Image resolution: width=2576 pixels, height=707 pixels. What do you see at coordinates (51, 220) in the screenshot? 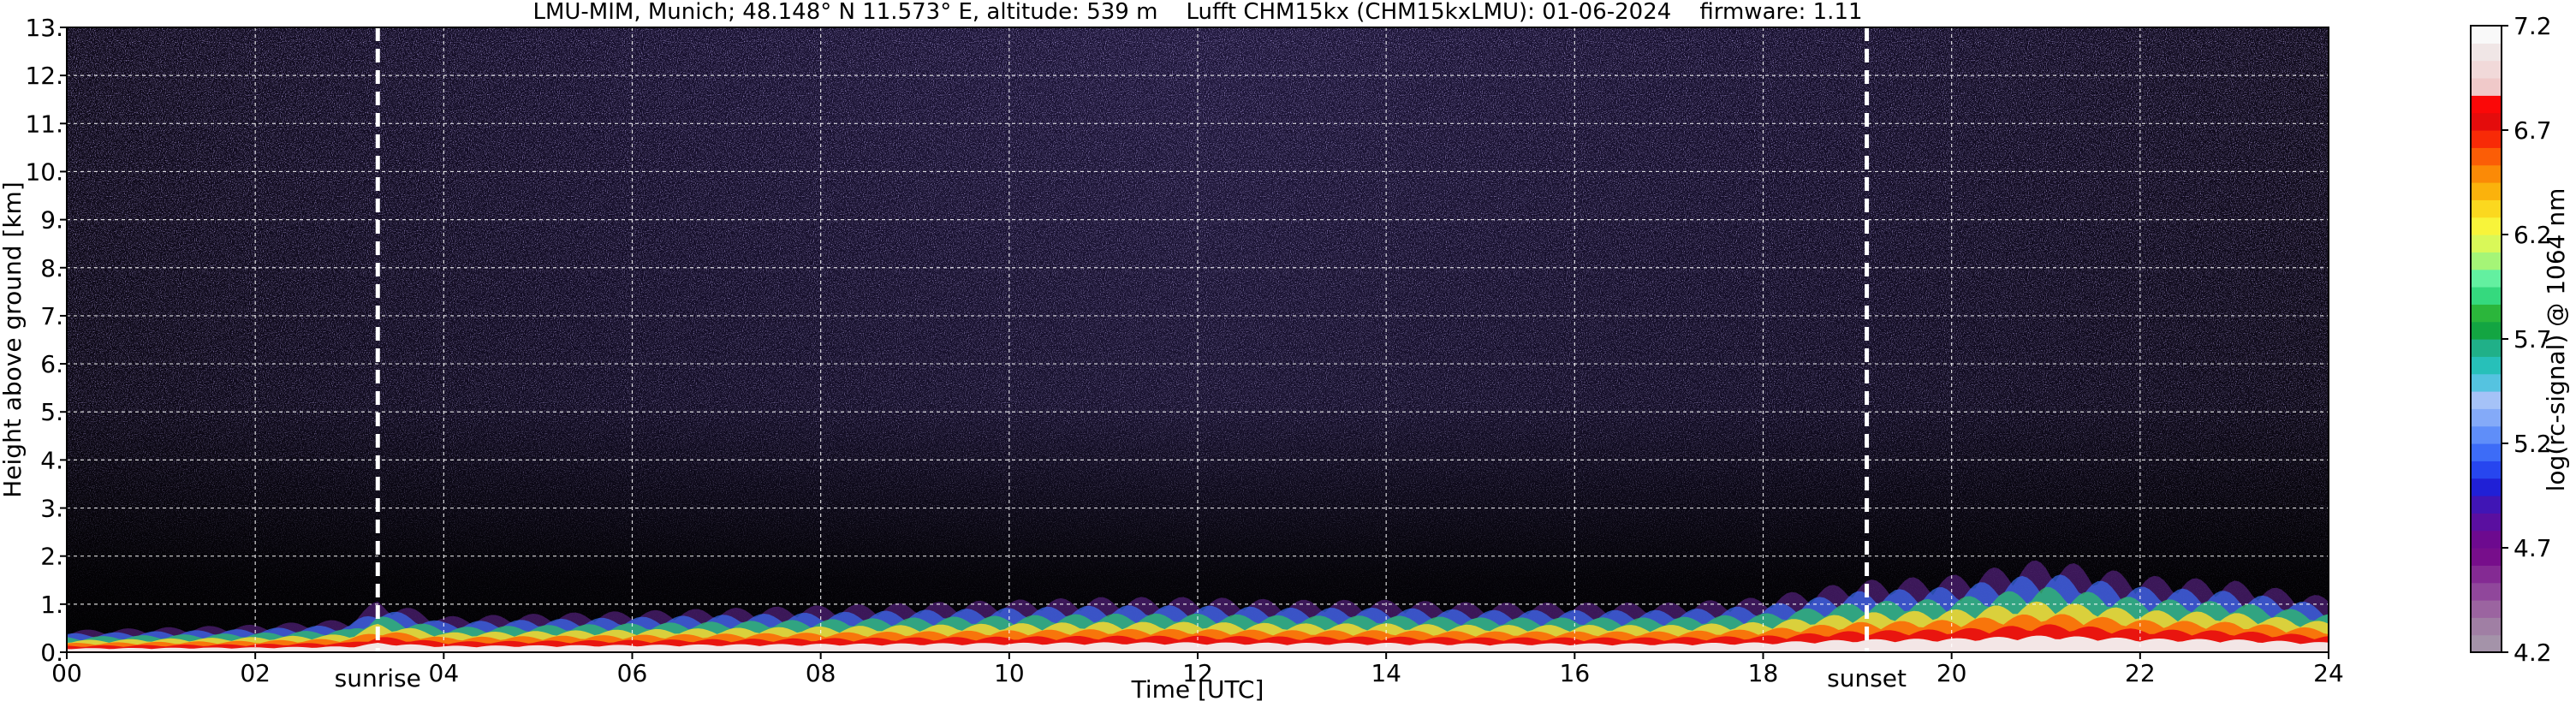
I see `y-tick-label: 9.` at bounding box center [51, 220].